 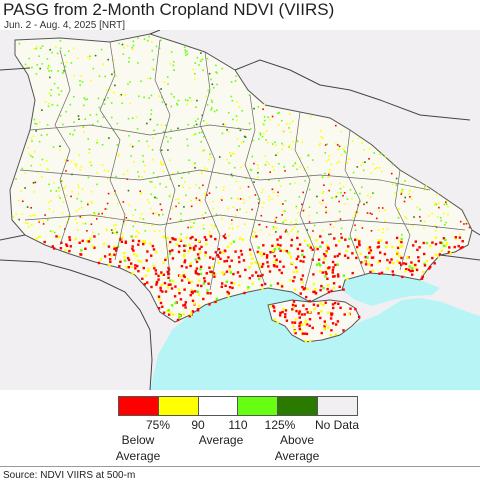 I want to click on sea-of-azov, so click(x=391, y=289).